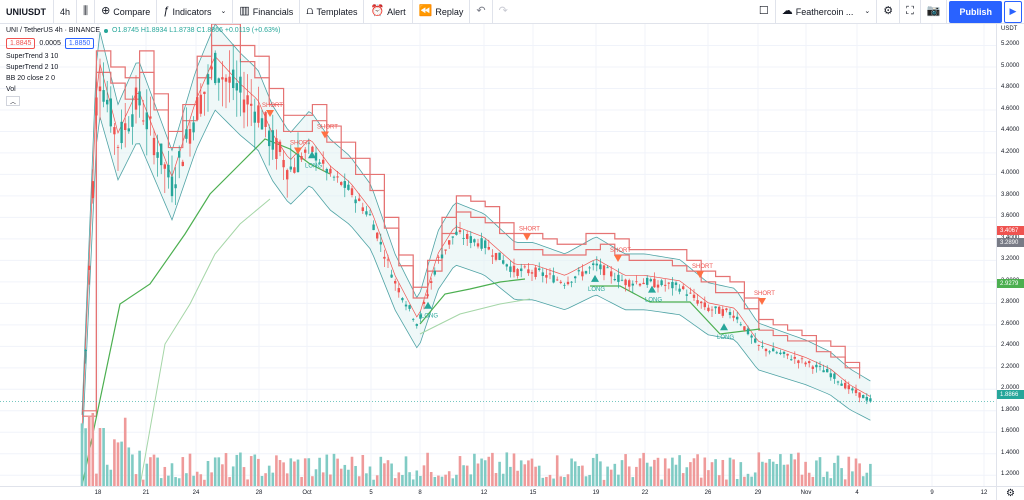 The width and height of the screenshot is (1024, 500). Describe the element at coordinates (975, 11) in the screenshot. I see `publish-button: Publish` at that location.